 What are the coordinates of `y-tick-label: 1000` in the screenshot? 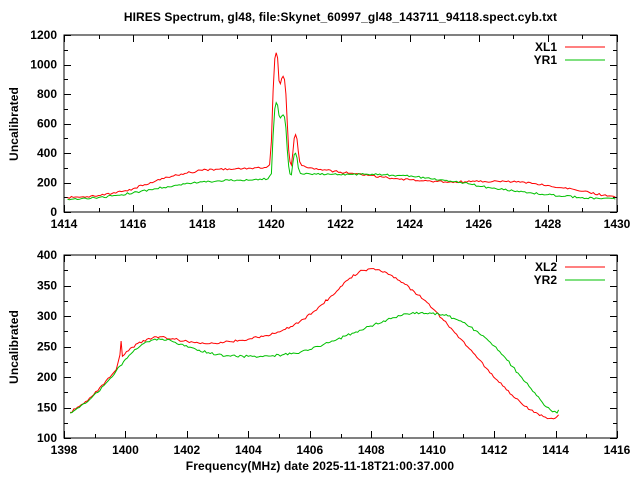 It's located at (43, 65).